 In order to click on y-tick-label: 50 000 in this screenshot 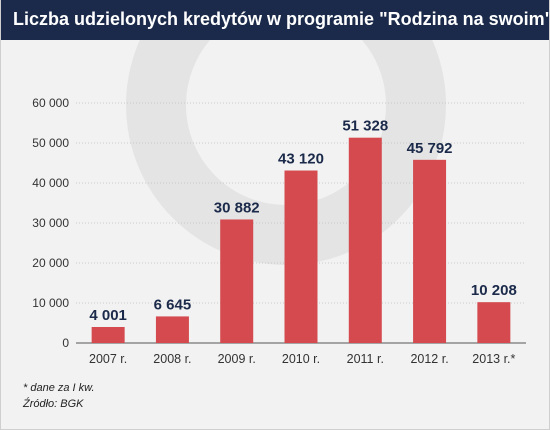, I will do `click(50, 143)`.